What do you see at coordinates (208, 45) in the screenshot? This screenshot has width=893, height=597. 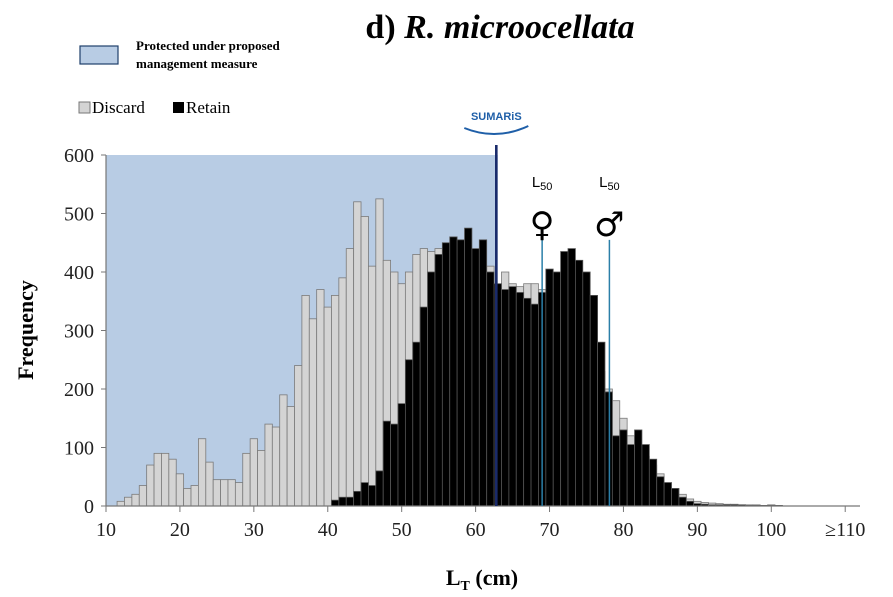 I see `protected-legend-line1: Protected under proposed` at bounding box center [208, 45].